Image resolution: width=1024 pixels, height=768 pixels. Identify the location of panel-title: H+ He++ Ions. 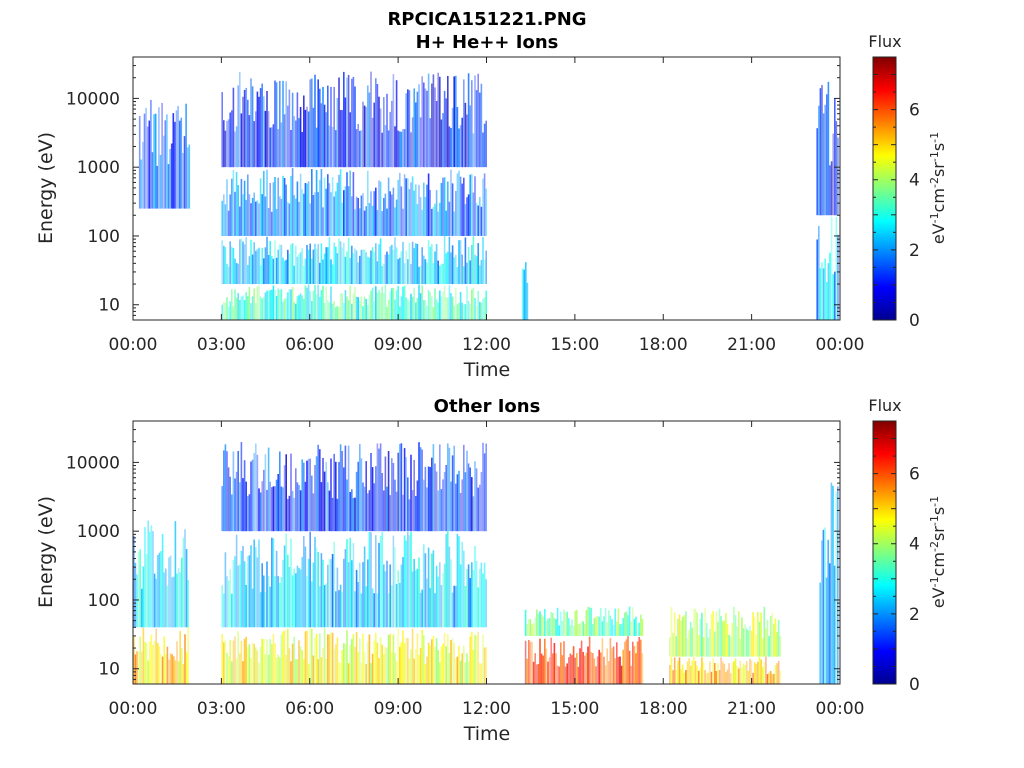
(487, 42).